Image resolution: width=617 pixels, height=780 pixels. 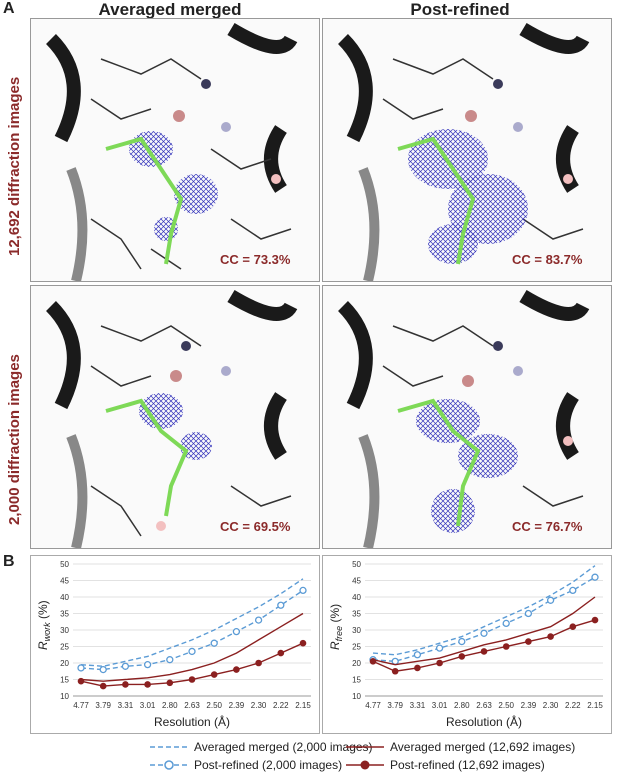 I want to click on cc-value-r2c1: CC = 69.5%, so click(x=255, y=526).